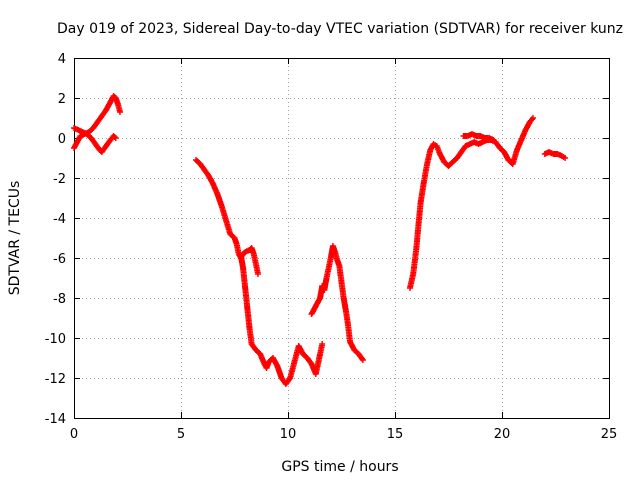  I want to click on x-tick-label: 25, so click(609, 434).